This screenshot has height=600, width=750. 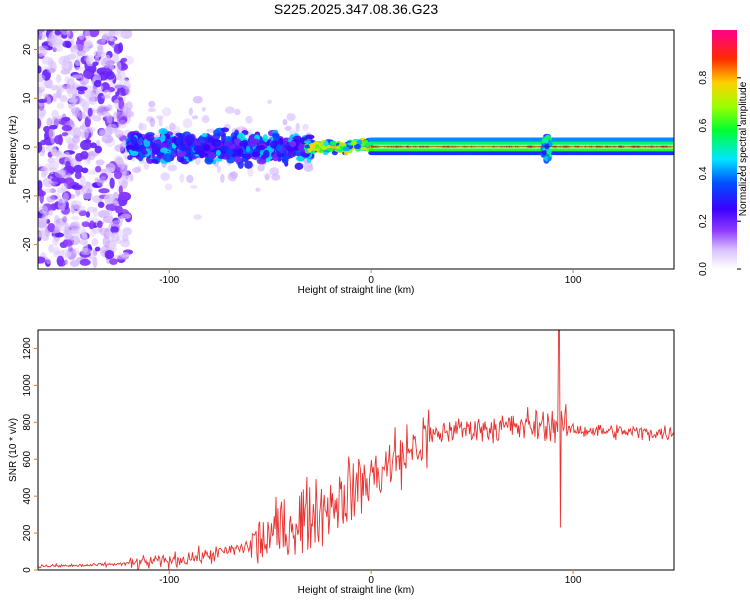 What do you see at coordinates (27, 147) in the screenshot?
I see `y-tick-label: 0` at bounding box center [27, 147].